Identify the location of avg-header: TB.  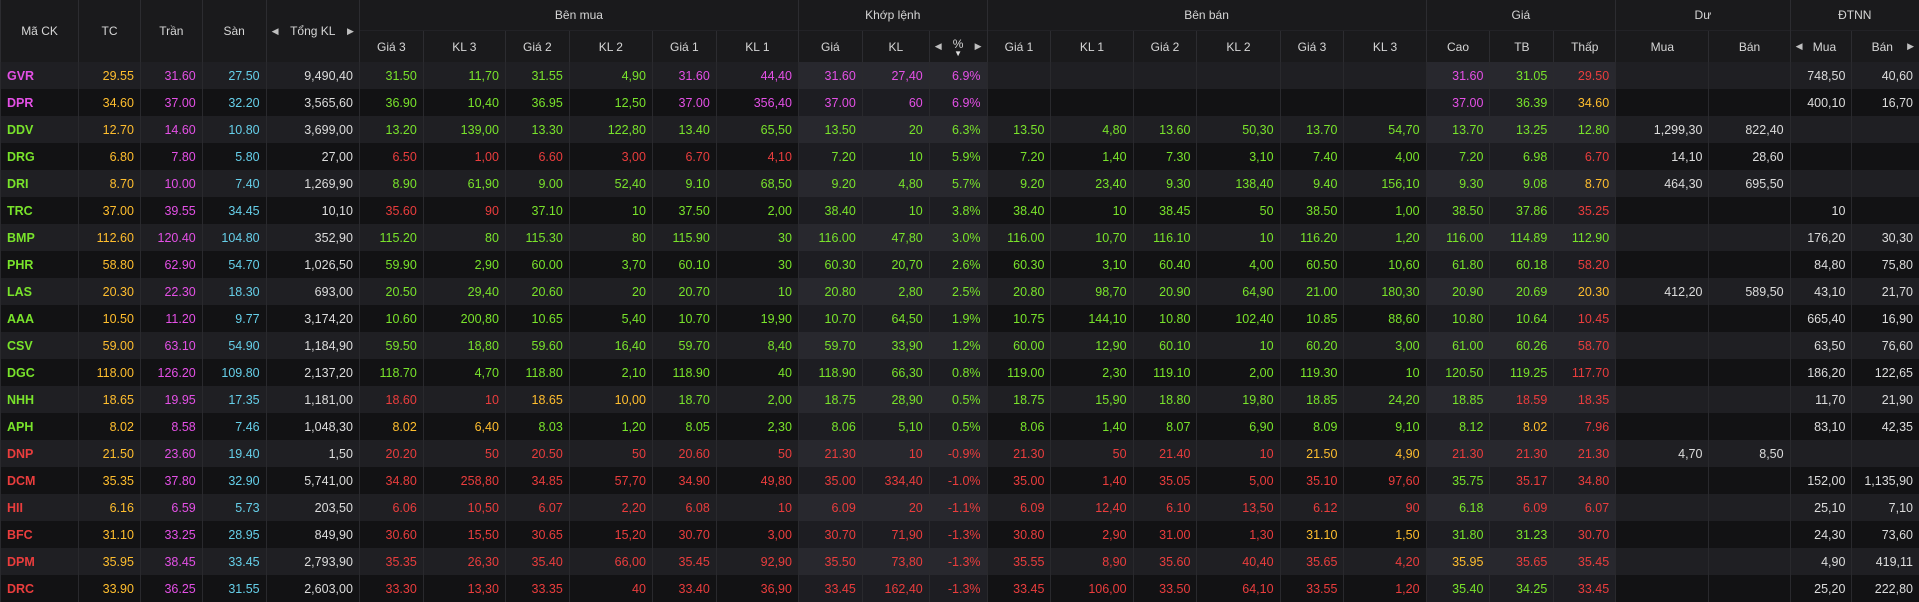
(1522, 47).